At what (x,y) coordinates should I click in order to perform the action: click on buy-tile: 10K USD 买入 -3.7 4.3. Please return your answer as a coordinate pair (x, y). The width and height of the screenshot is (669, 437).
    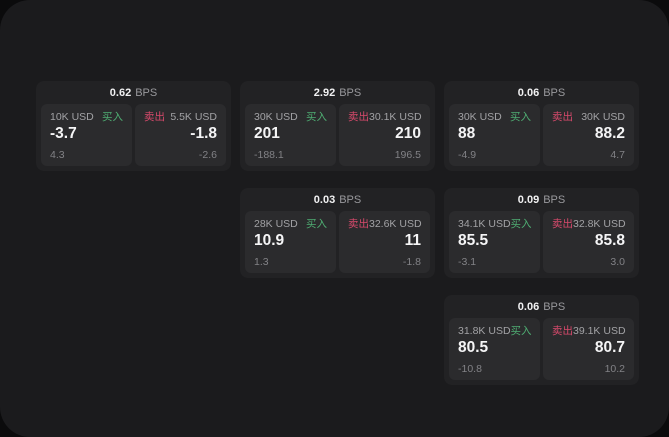
    Looking at the image, I should click on (86, 135).